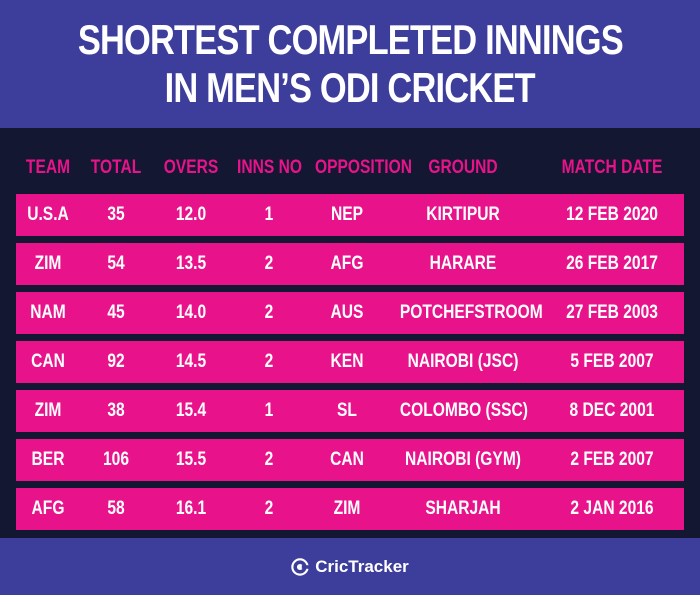 The height and width of the screenshot is (595, 700). What do you see at coordinates (48, 361) in the screenshot?
I see `cell-team: CAN` at bounding box center [48, 361].